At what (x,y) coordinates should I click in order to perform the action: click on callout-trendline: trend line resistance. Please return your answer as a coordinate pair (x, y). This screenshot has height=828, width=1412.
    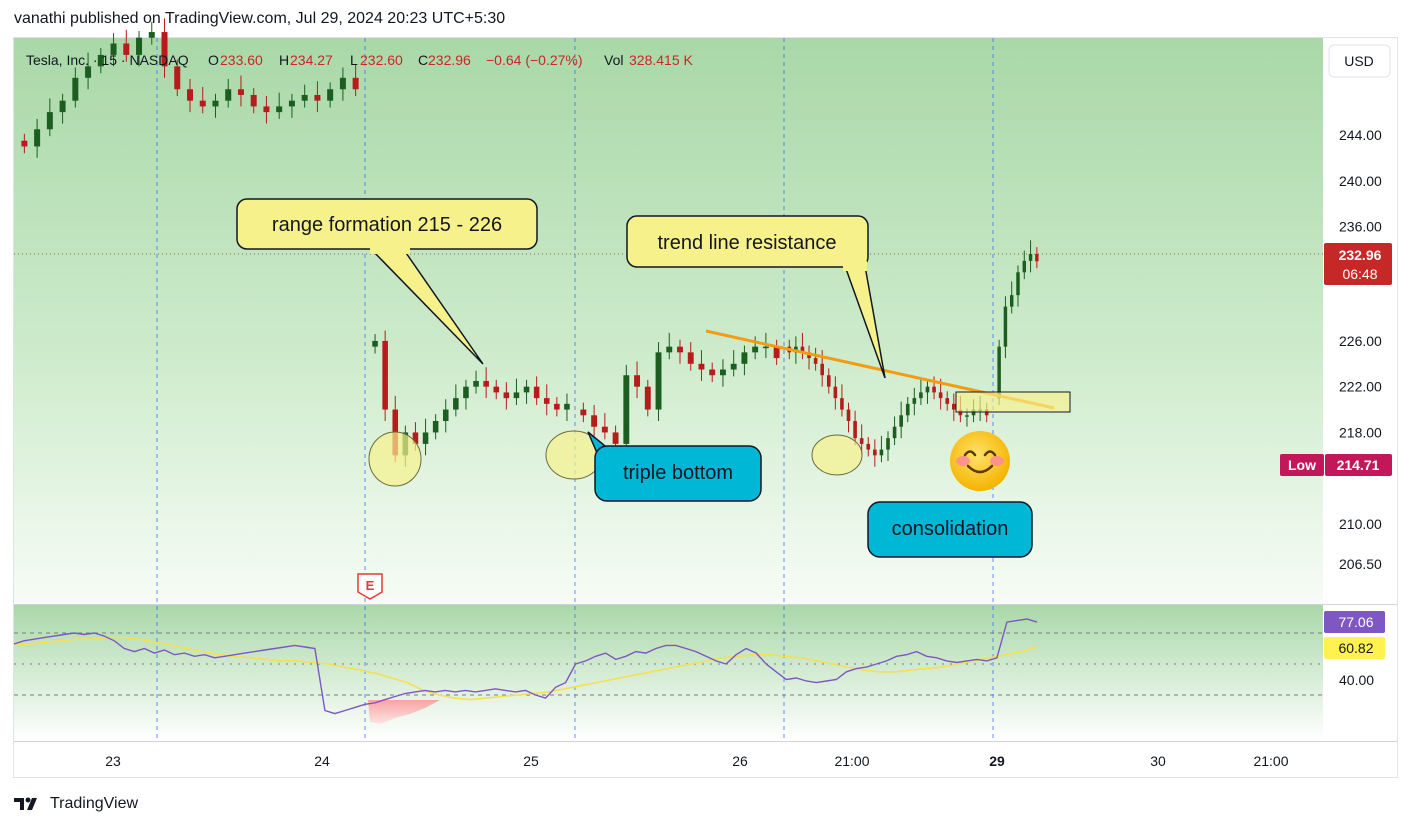
    Looking at the image, I should click on (756, 297).